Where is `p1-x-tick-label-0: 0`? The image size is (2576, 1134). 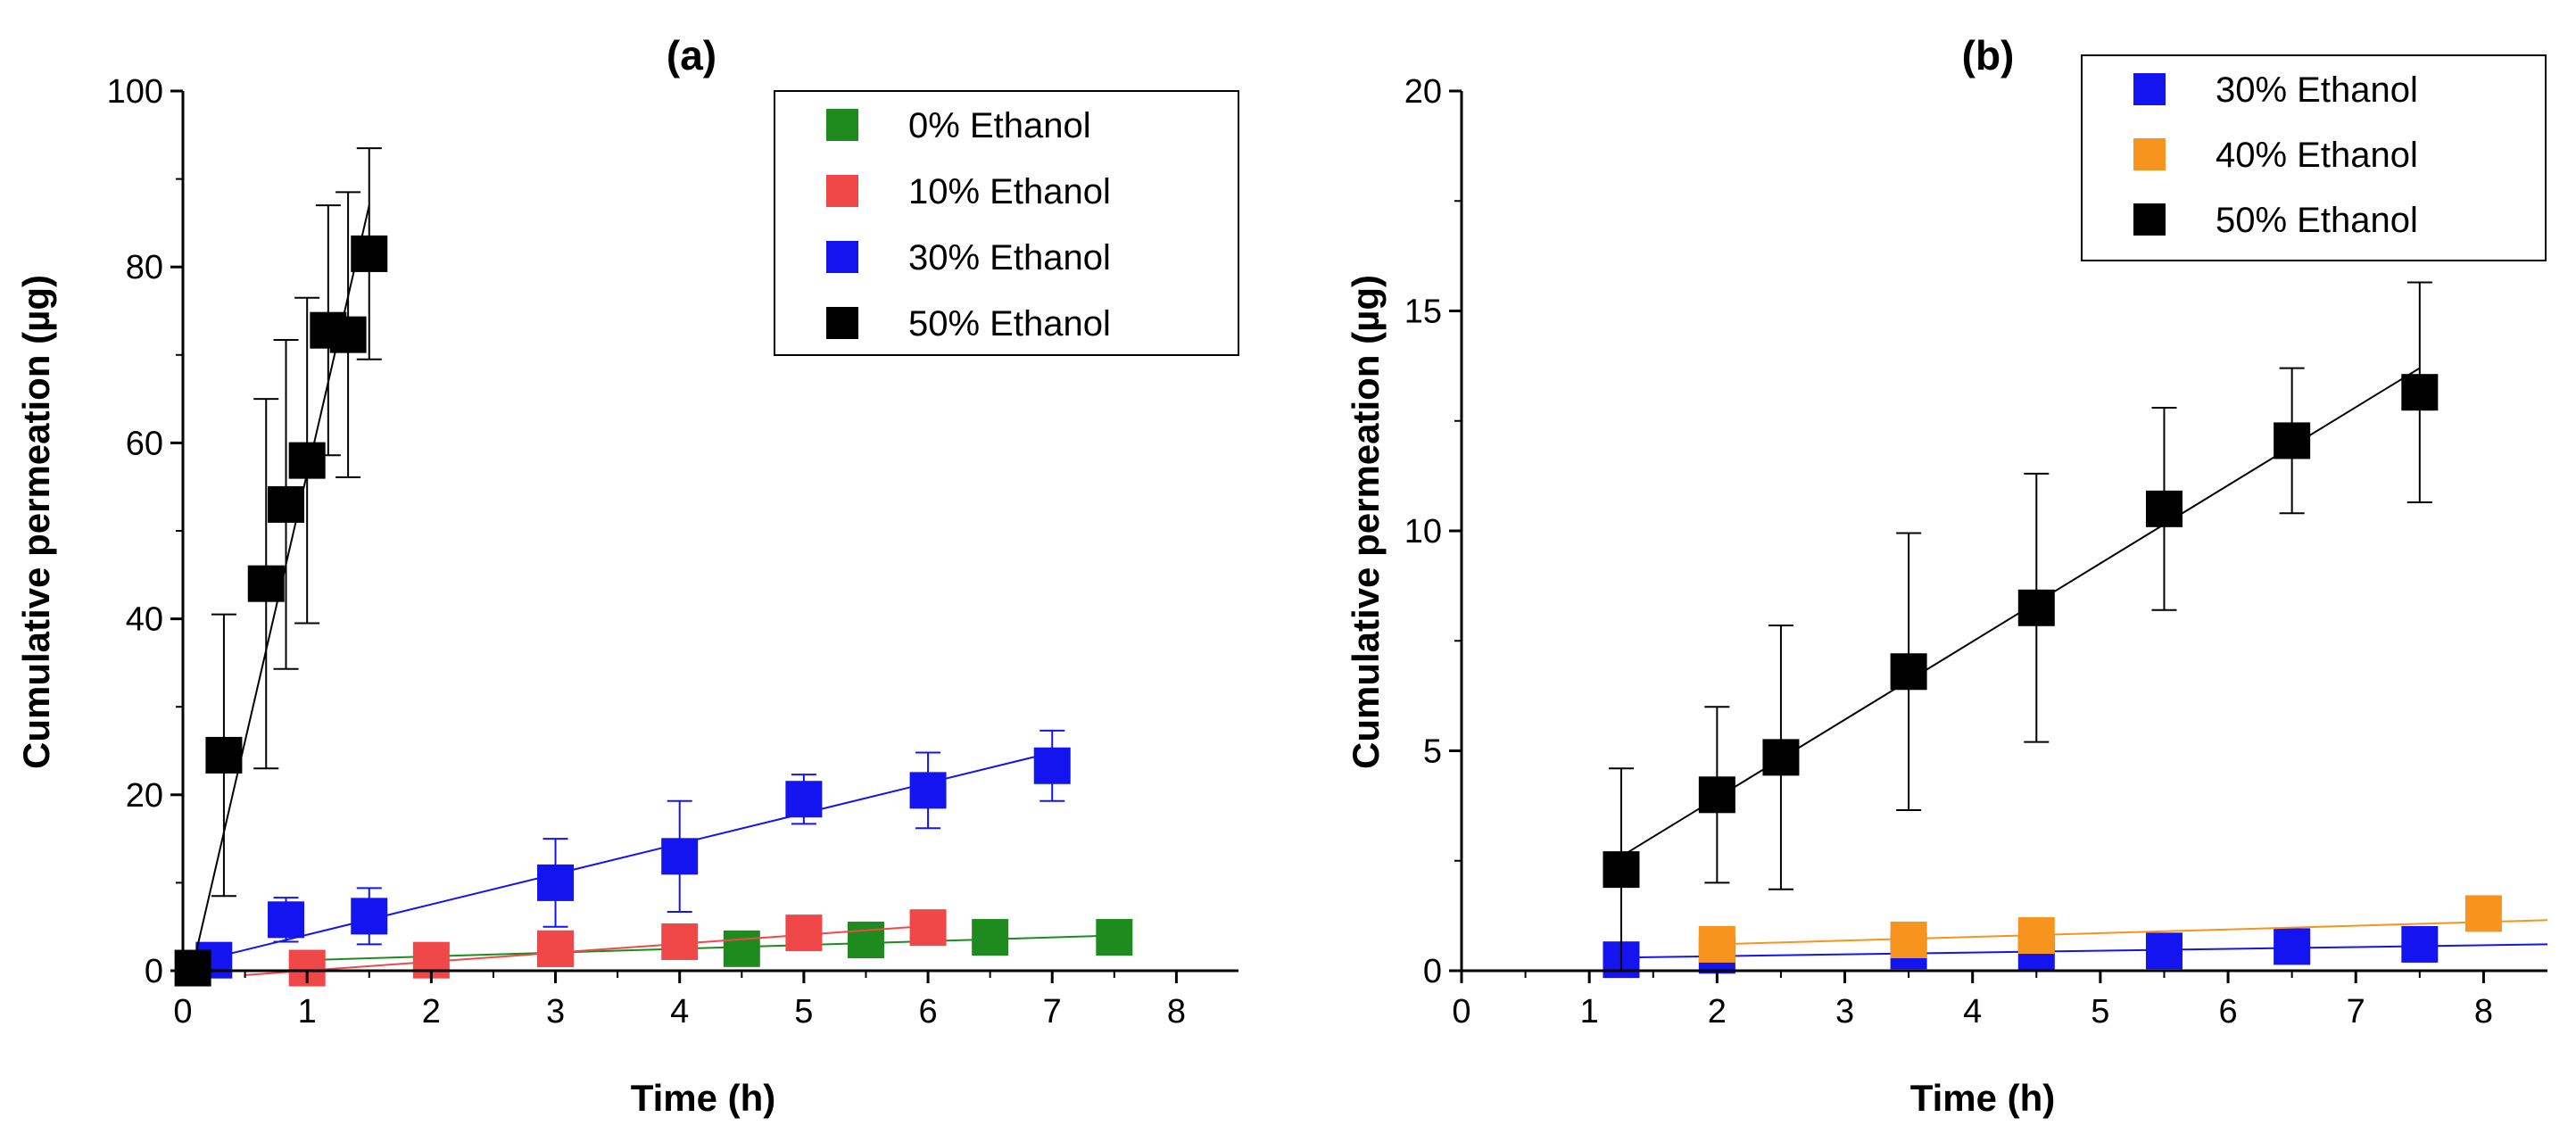 p1-x-tick-label-0: 0 is located at coordinates (1461, 1012).